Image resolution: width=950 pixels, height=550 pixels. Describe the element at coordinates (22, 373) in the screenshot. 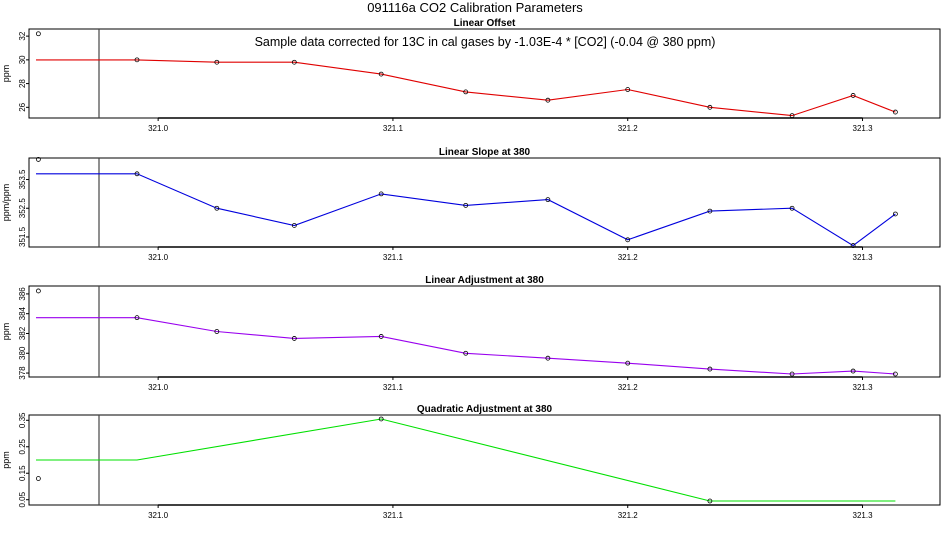

I see `y-tick-label: 378` at that location.